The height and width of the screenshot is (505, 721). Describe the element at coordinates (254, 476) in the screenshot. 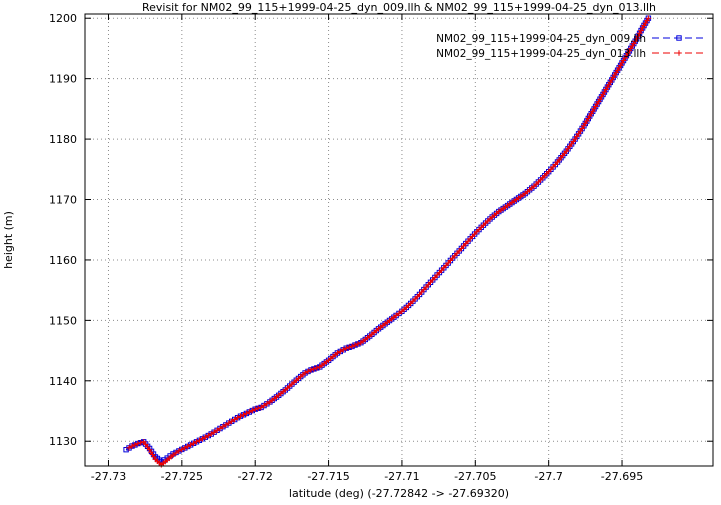

I see `svg-text: -27.72` at that location.